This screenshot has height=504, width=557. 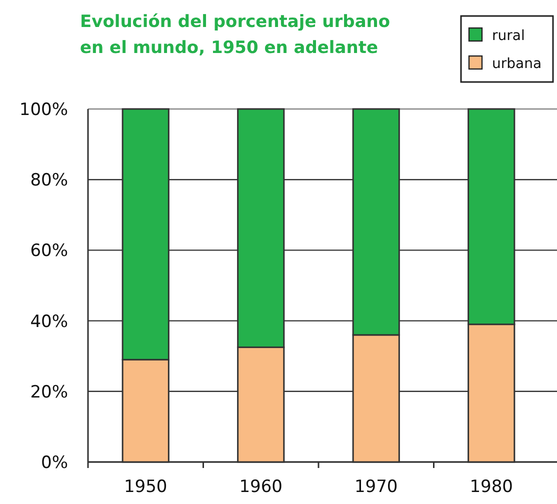 I want to click on y-tick-label: 80%, so click(x=49, y=180).